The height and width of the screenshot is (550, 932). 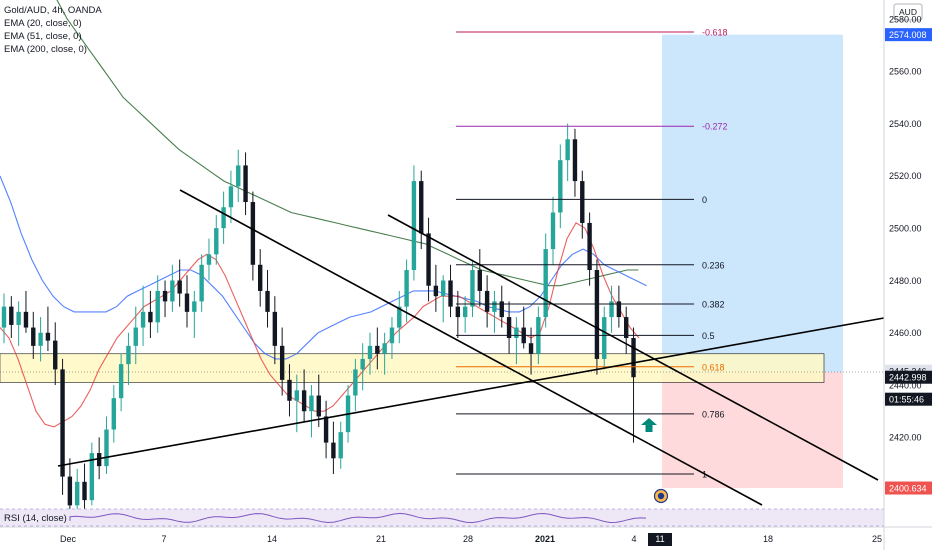 I want to click on target-zone, so click(x=752, y=203).